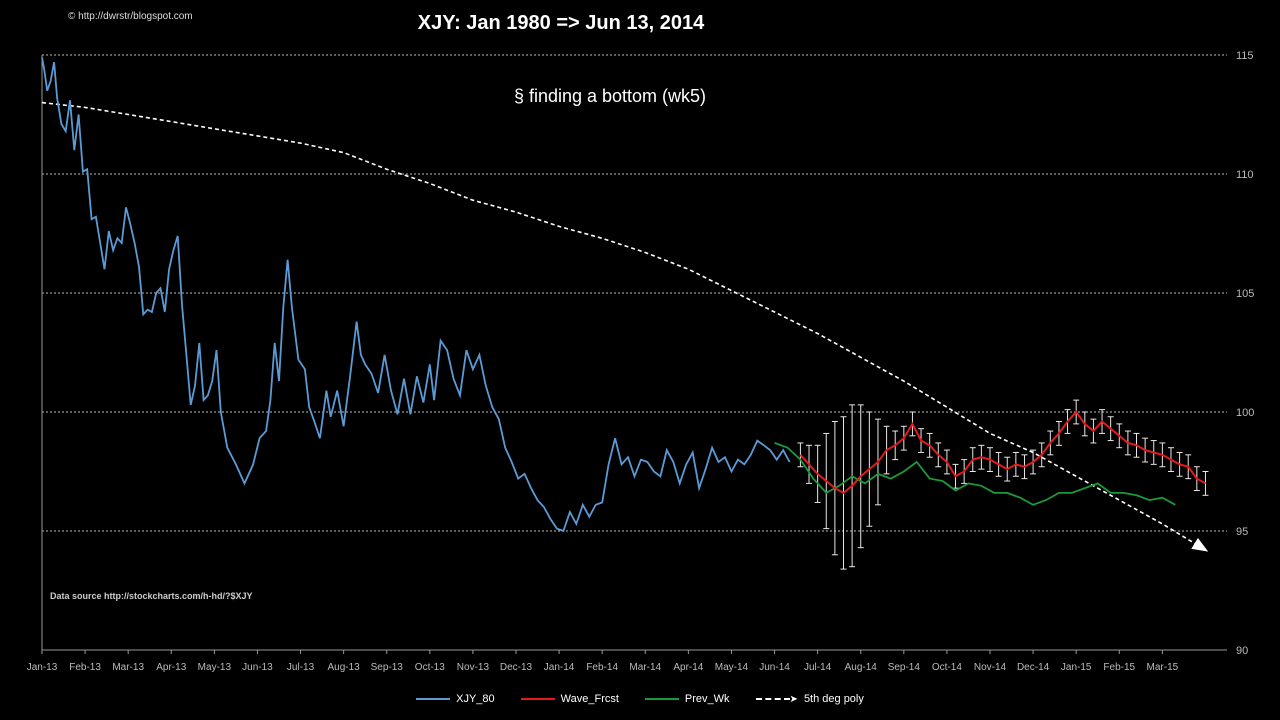 The width and height of the screenshot is (1280, 720). What do you see at coordinates (85, 667) in the screenshot?
I see `x-tick-label: Feb-13` at bounding box center [85, 667].